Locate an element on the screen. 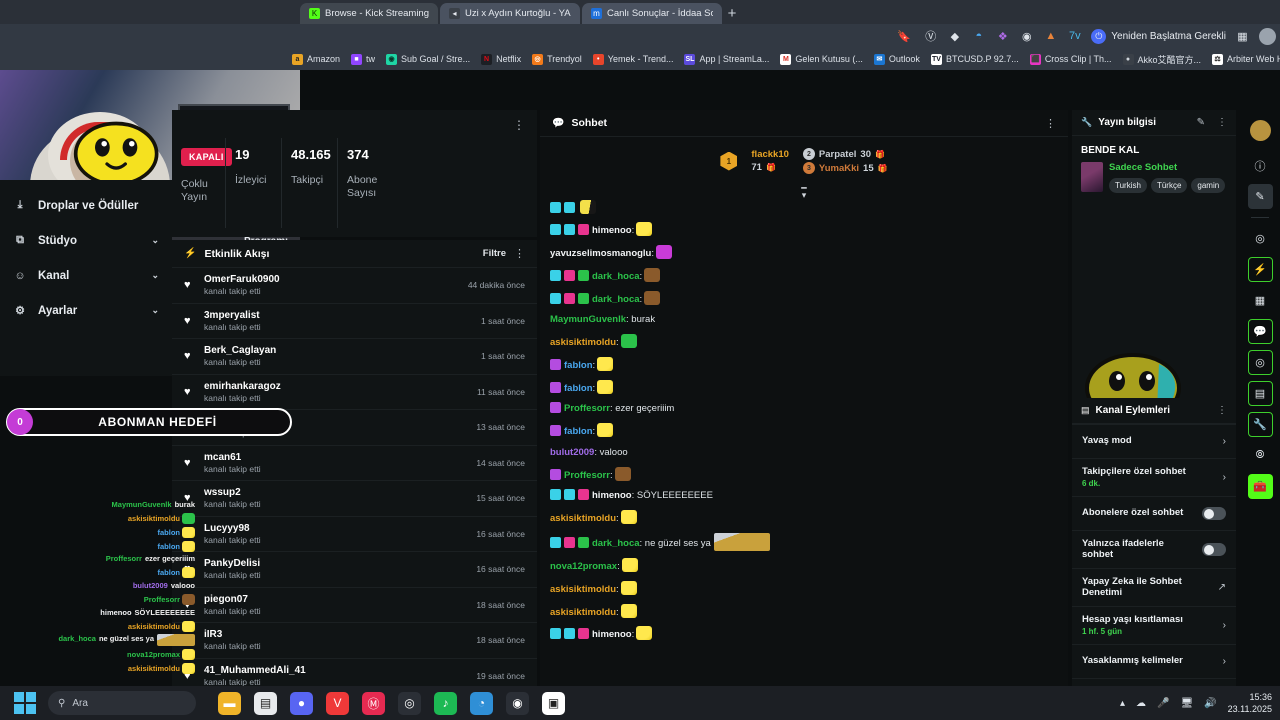  leaderboard-entry-1: 2 Parpatel 30 🎁 is located at coordinates (845, 154).